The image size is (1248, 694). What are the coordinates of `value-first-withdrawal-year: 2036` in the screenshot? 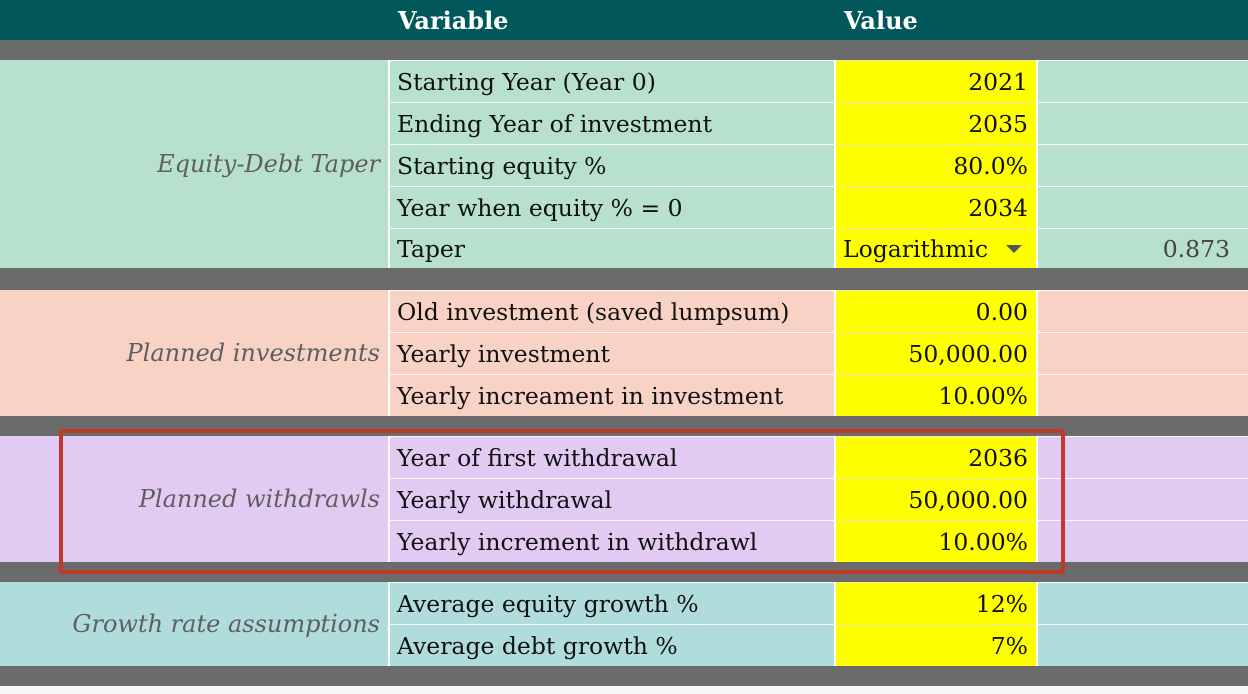 It's located at (936, 457).